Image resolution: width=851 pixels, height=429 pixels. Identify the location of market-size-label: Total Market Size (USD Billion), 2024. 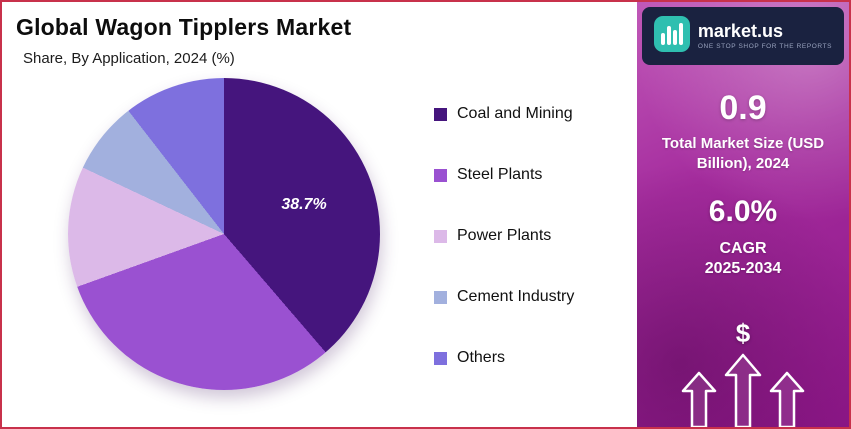
(743, 153).